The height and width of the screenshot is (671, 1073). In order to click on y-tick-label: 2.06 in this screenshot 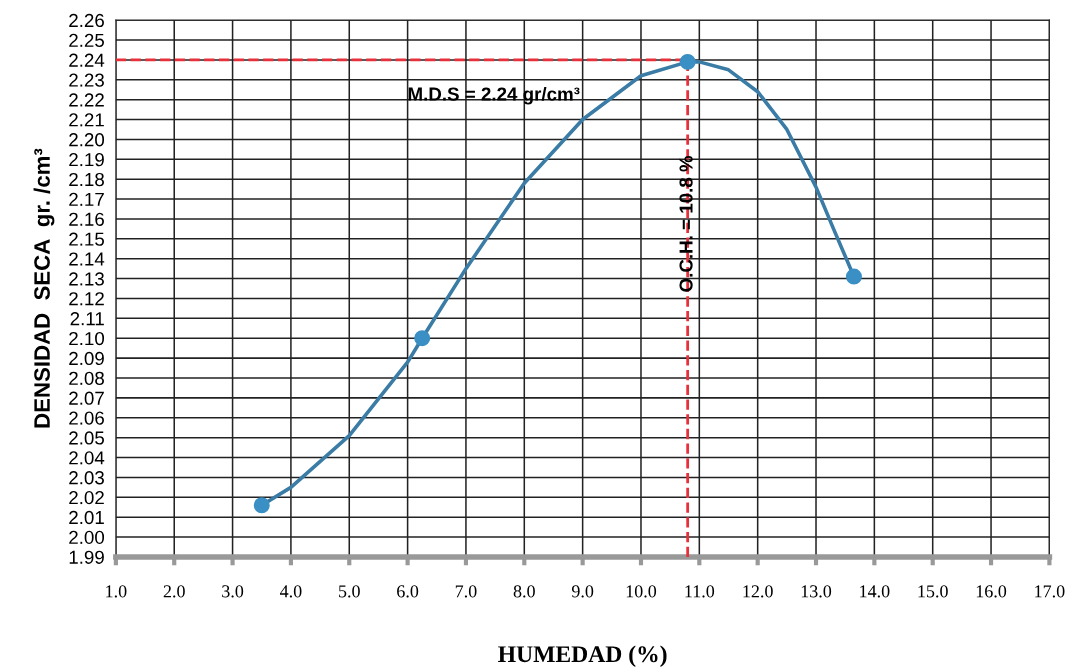, I will do `click(86, 418)`.